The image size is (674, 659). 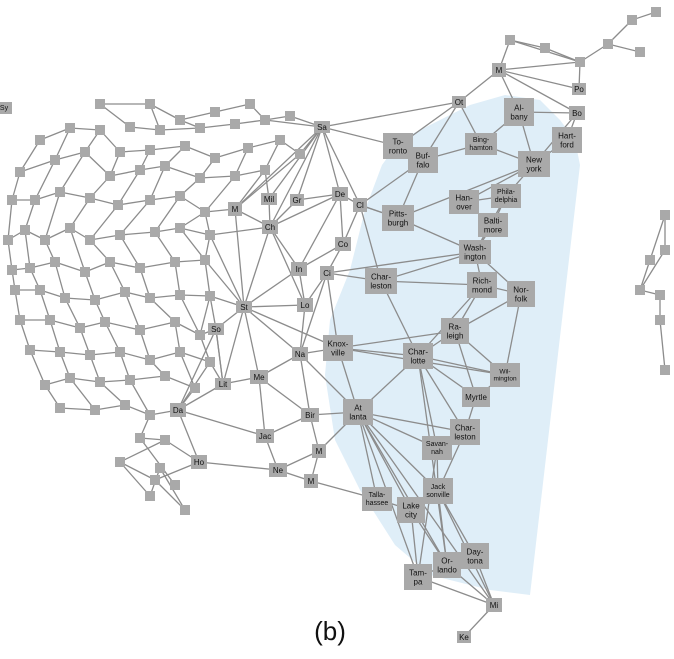 I want to click on node-label-line: Da, so click(x=178, y=410).